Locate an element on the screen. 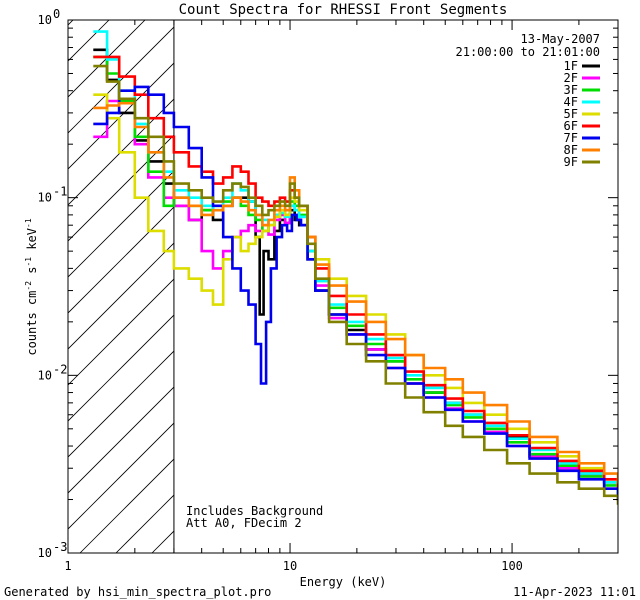 The width and height of the screenshot is (640, 600). x-tick-label: 100 is located at coordinates (512, 566).